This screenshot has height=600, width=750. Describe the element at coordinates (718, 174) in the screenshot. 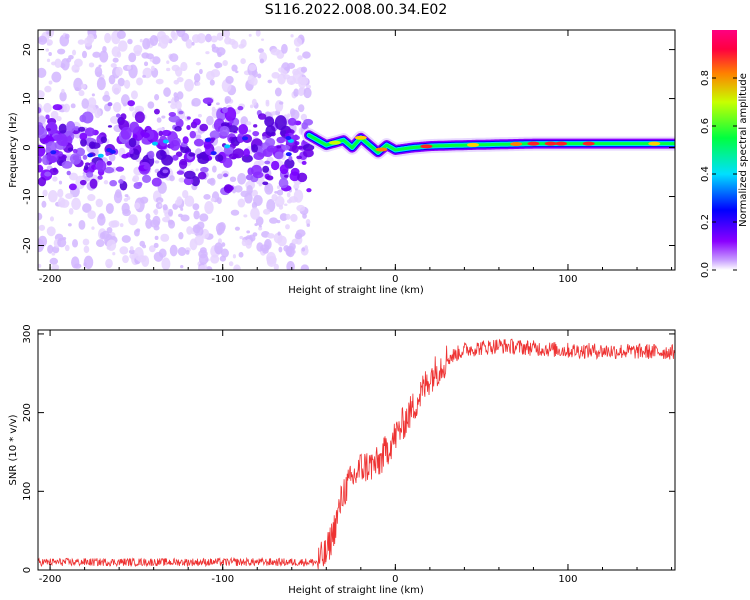

I see `colorbar-ticks: 0.0 0.2 0.4 0.6 0.8` at that location.